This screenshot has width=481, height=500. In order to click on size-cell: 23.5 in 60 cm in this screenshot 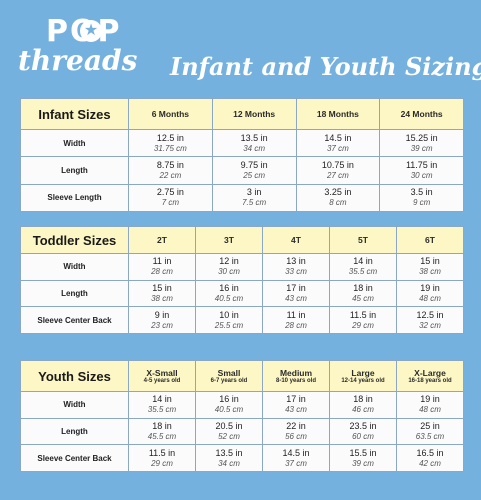, I will do `click(363, 431)`.